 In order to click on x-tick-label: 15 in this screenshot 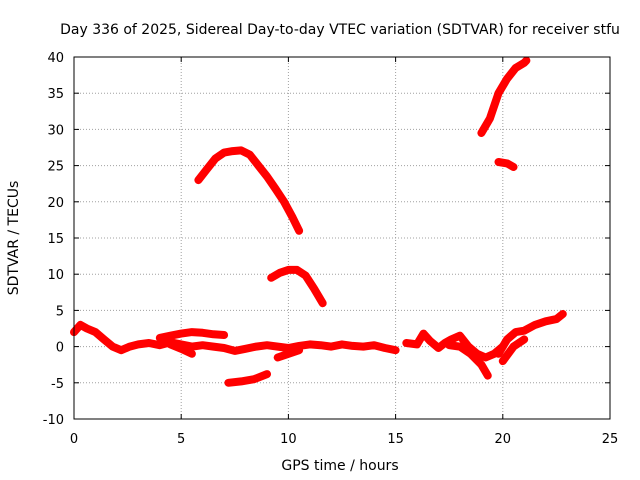, I will do `click(395, 439)`.